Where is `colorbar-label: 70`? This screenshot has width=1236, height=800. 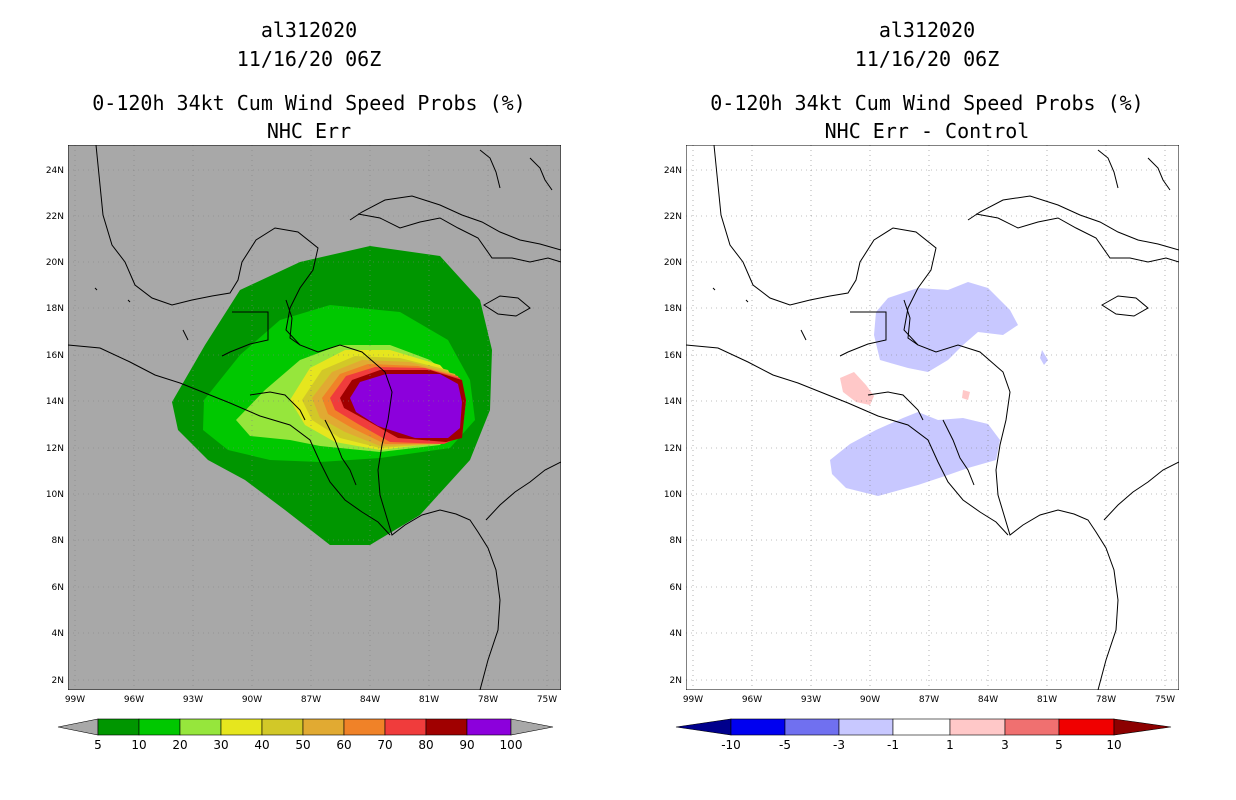 colorbar-label: 70 is located at coordinates (384, 745).